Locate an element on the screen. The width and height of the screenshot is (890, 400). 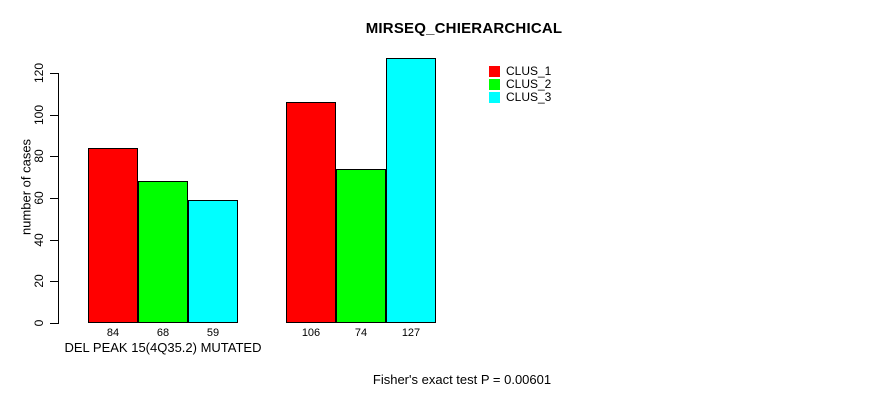
y-axis-tick-label: 20 is located at coordinates (39, 281).